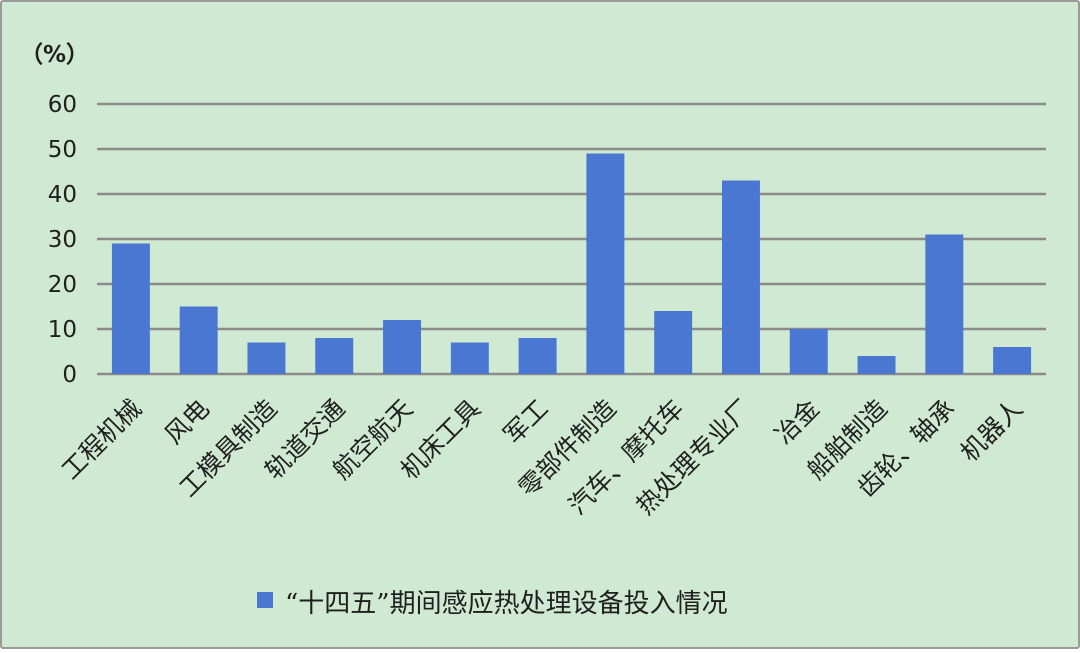  I want to click on y-tick-label: 20, so click(62, 285).